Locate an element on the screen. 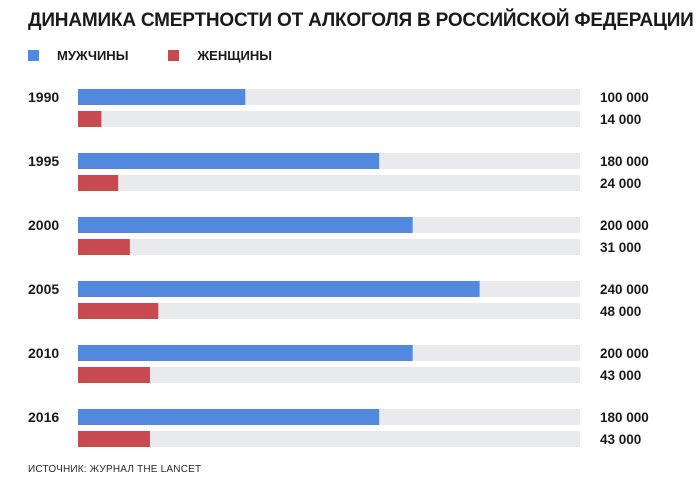 Image resolution: width=700 pixels, height=486 pixels. bar-men-2016 is located at coordinates (229, 417).